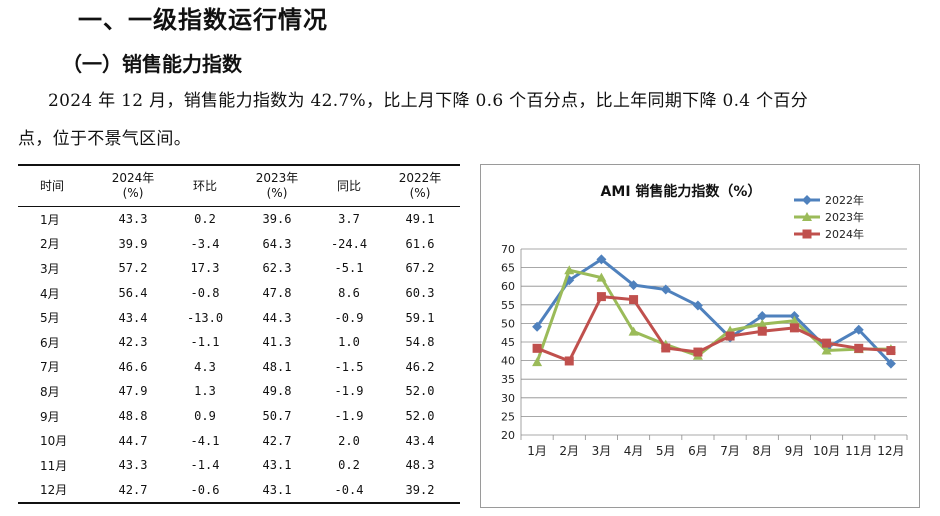 Image resolution: width=940 pixels, height=516 pixels. Describe the element at coordinates (239, 186) in the screenshot. I see `table-header-row: 时间 2024年 (%) 环比 2023年 (%) 同比 2022年 (%)` at that location.